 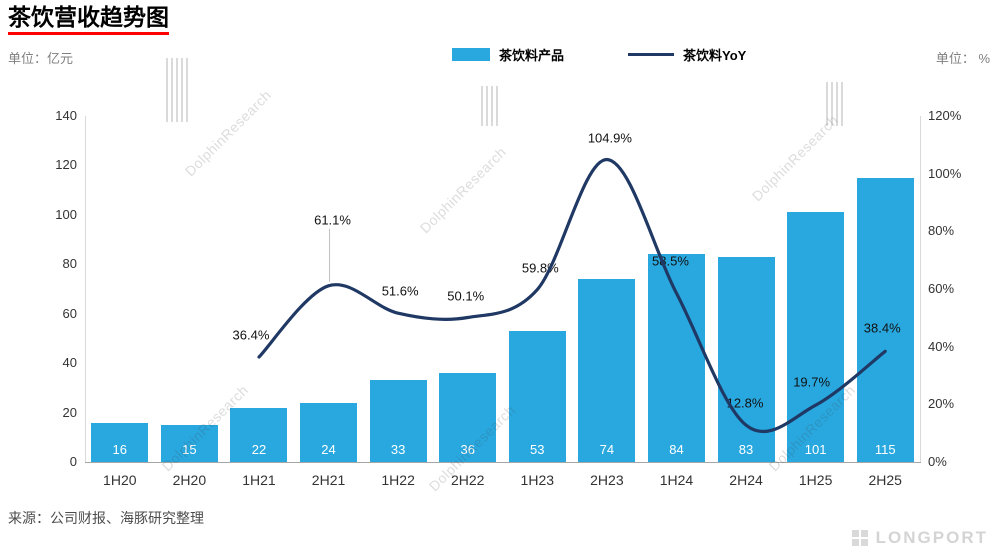 I want to click on x-axis-label: 1H22, so click(x=398, y=480).